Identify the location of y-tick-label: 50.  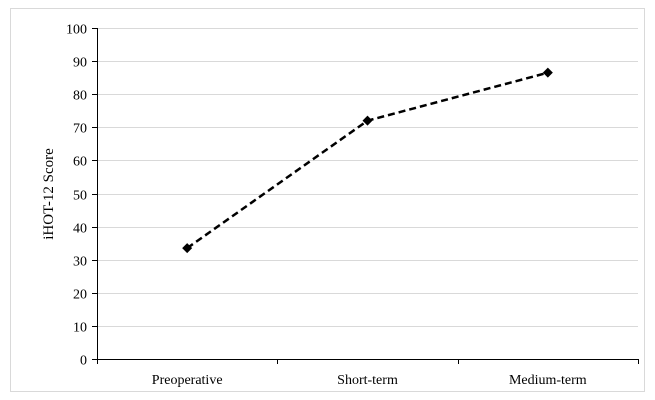
(80, 196).